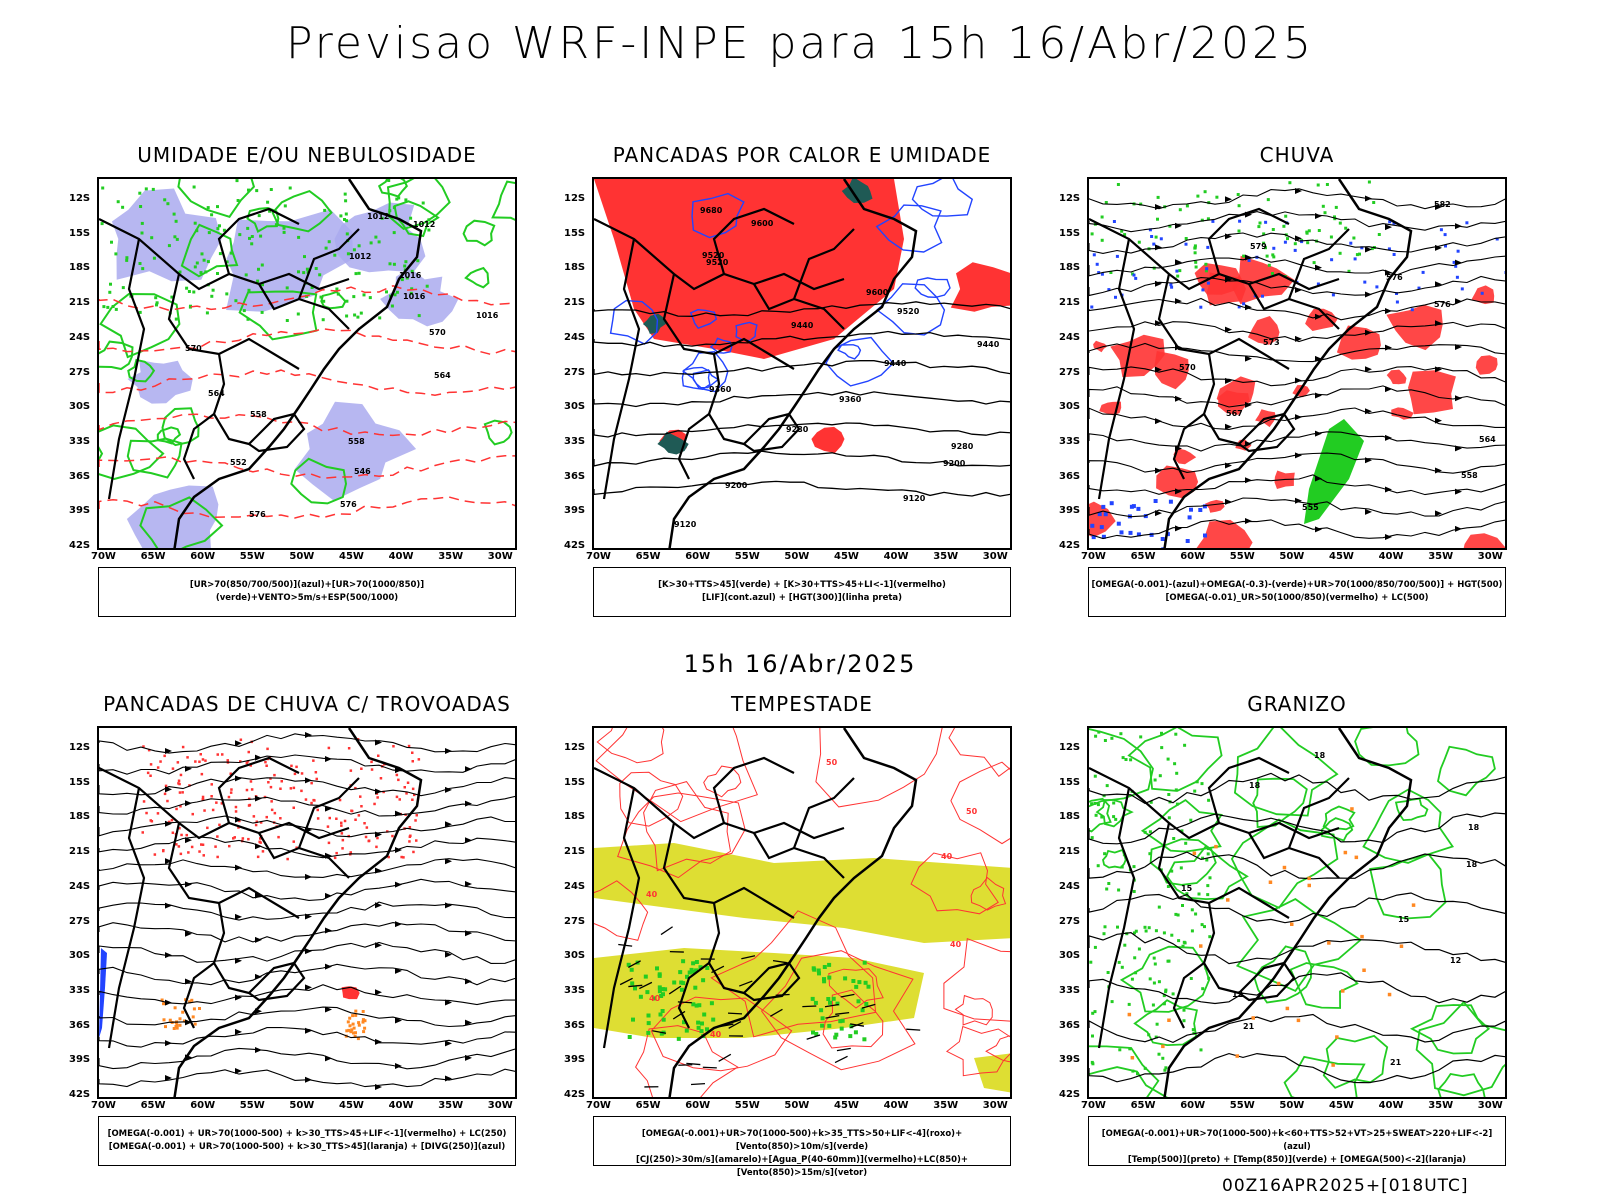 The image size is (1600, 1200). Describe the element at coordinates (1258, 246) in the screenshot. I see `contour-label: 579` at that location.